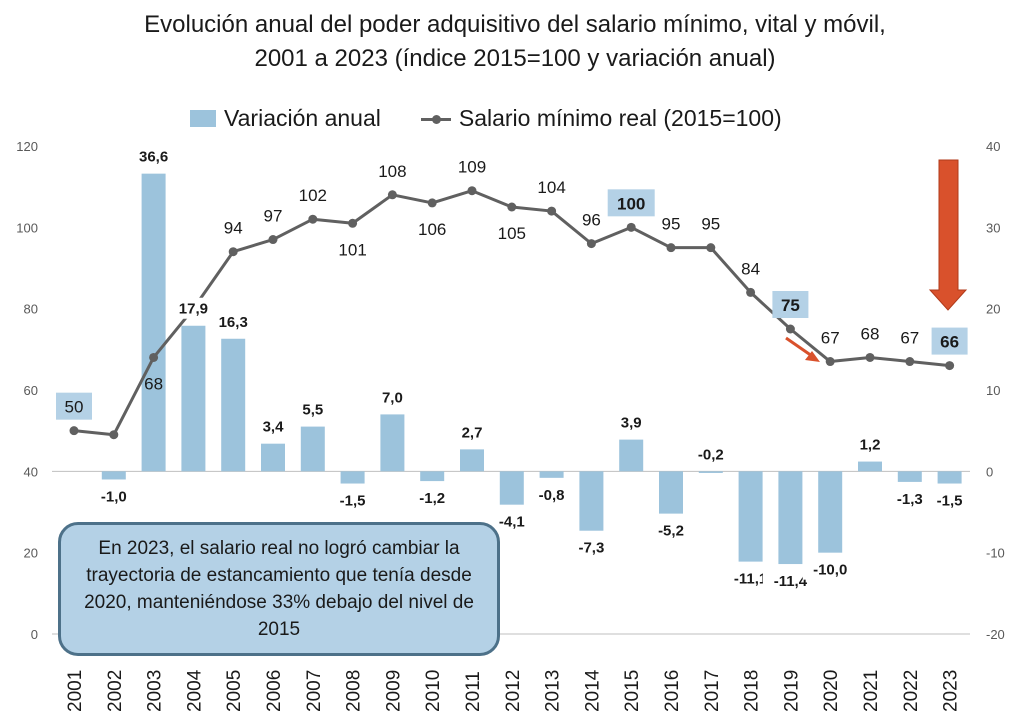 This screenshot has width=1030, height=720. I want to click on bar-2002, so click(113, 475).